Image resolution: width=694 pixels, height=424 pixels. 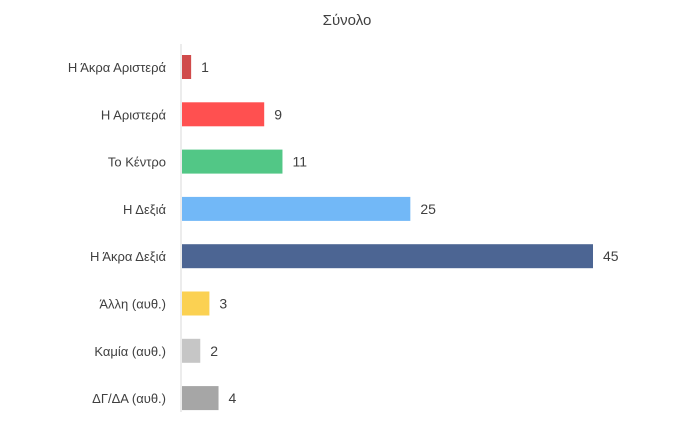 I want to click on category-label: Η Δεξιά, so click(x=144, y=209).